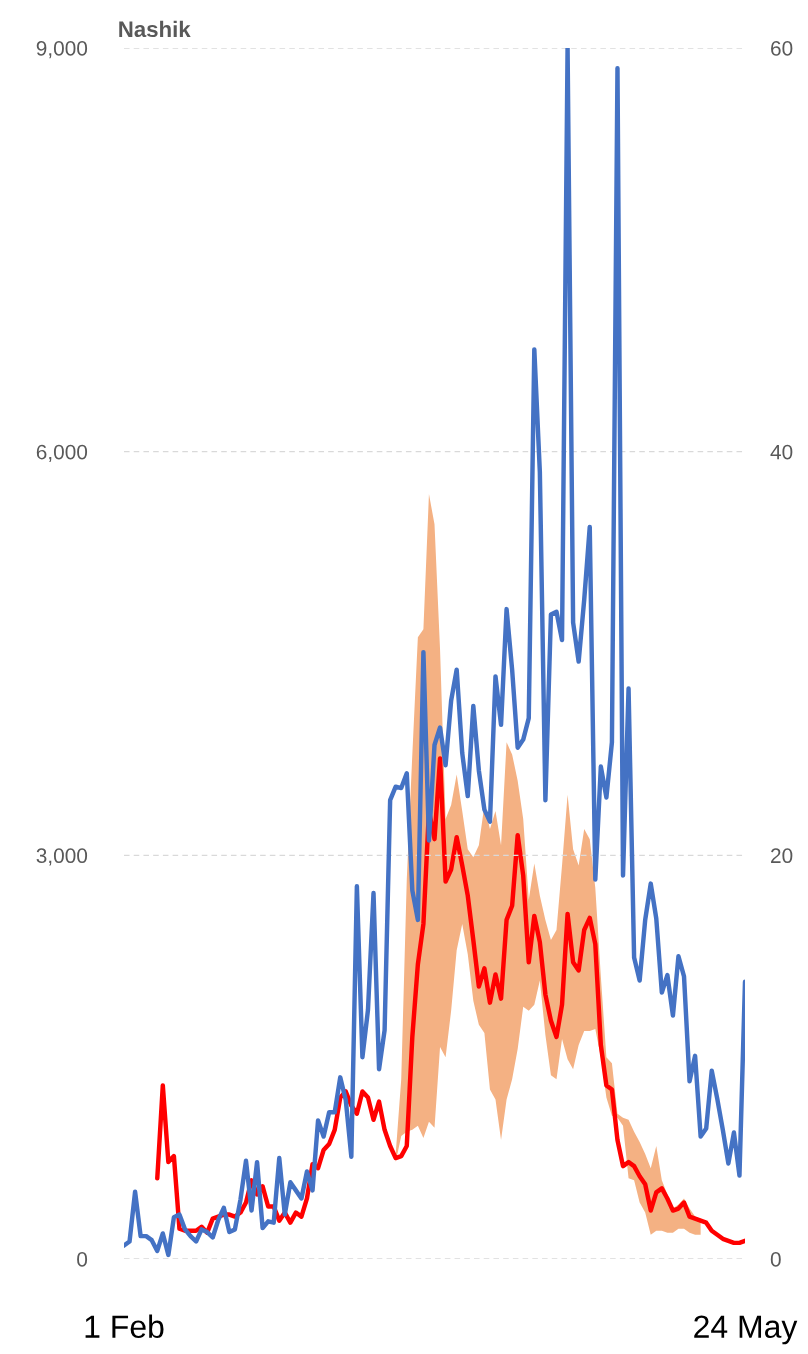 The width and height of the screenshot is (808, 1354). I want to click on y2-tick-label: 0, so click(775, 1259).